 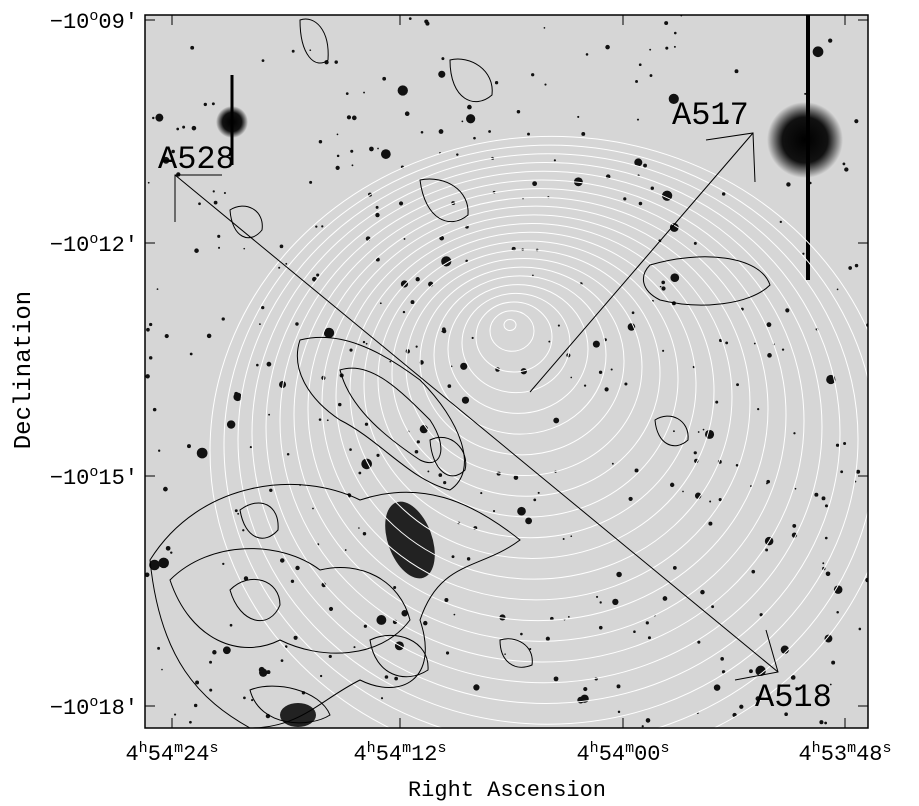 What do you see at coordinates (805, 140) in the screenshot?
I see `bright-star` at bounding box center [805, 140].